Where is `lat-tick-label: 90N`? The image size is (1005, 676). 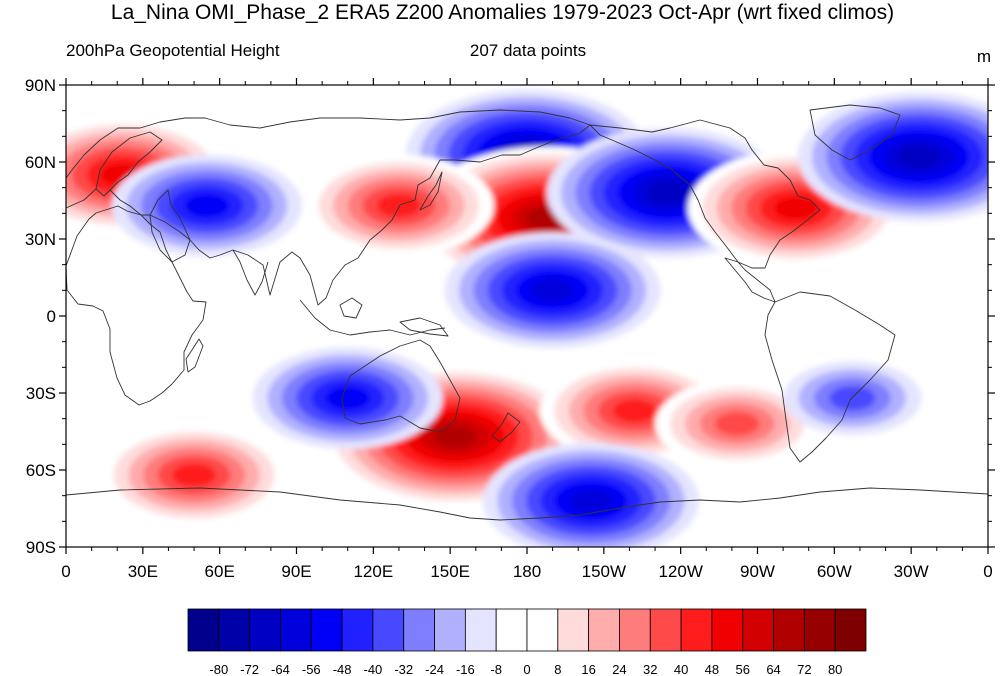 lat-tick-label: 90N is located at coordinates (40, 85).